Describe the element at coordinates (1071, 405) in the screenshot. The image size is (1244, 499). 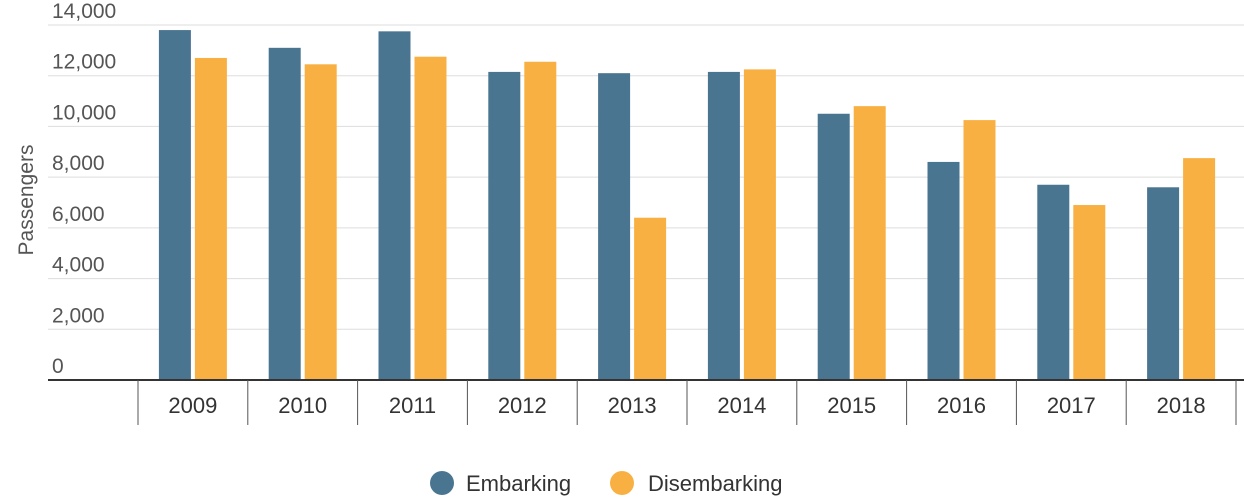
I see `x-tick-label: 2017` at that location.